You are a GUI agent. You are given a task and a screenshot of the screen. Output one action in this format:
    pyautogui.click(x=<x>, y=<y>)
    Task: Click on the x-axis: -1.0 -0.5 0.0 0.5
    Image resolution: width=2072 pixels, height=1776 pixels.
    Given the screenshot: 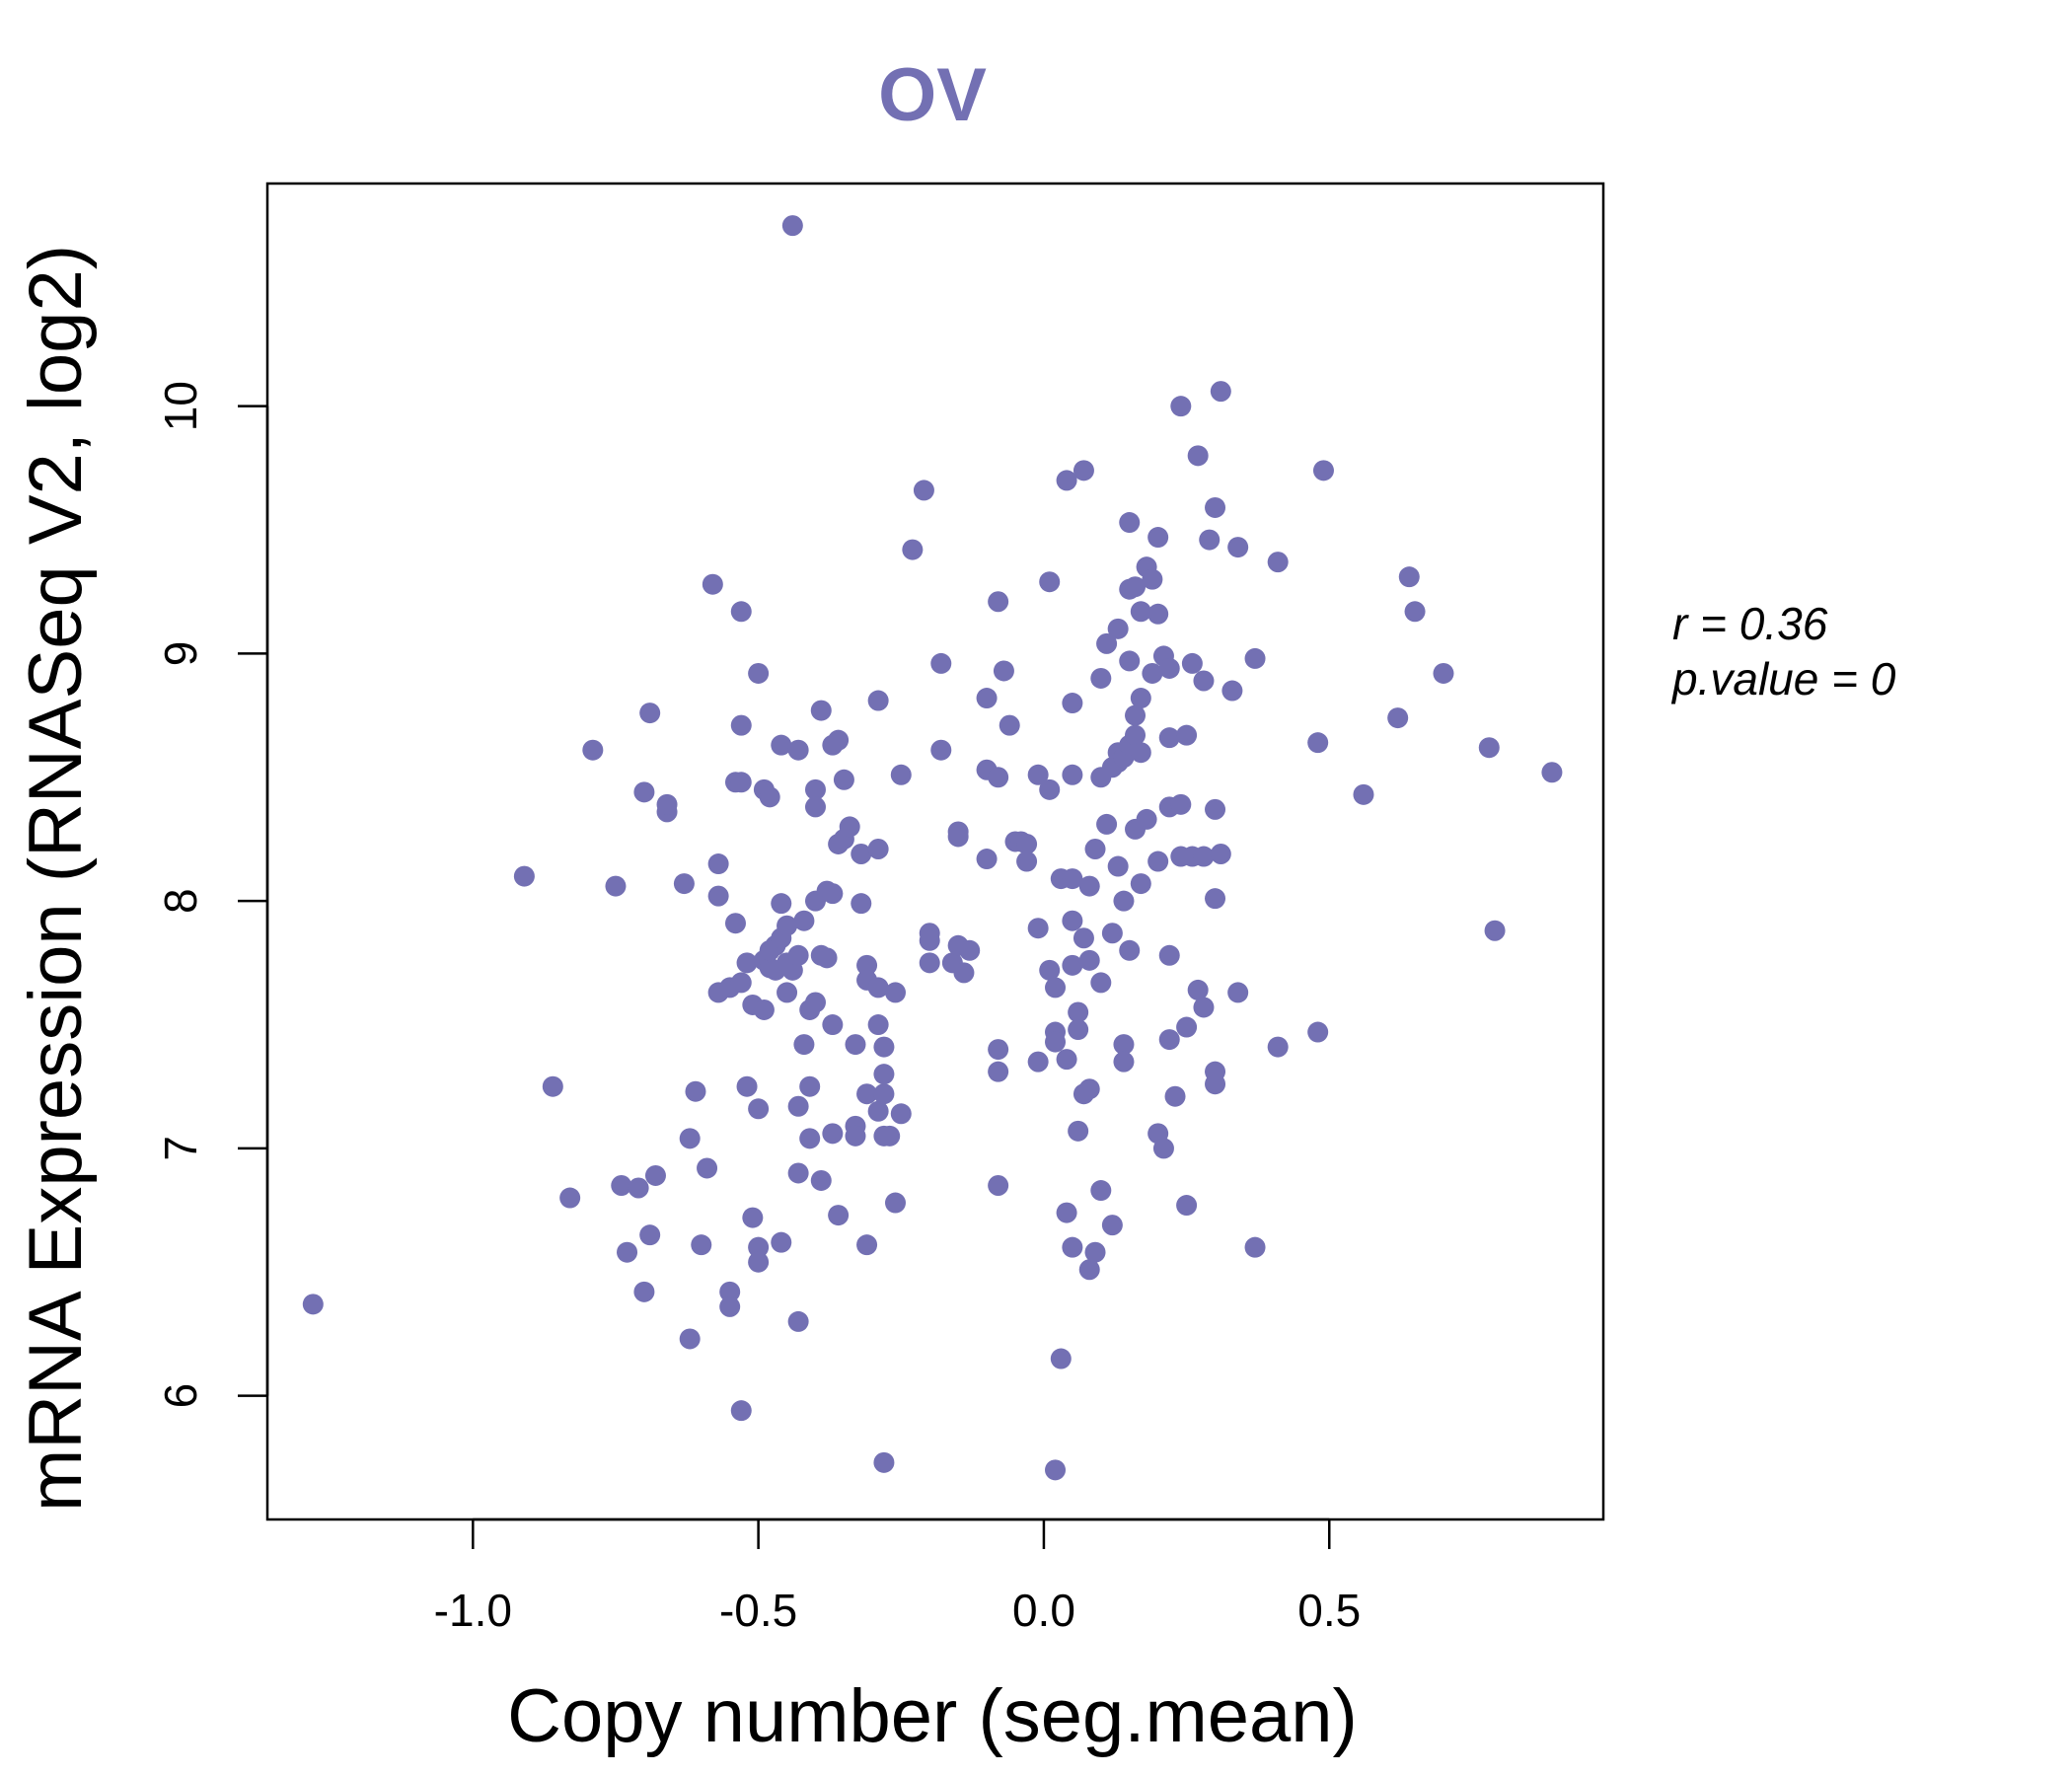 What is the action you would take?
    pyautogui.click(x=898, y=1577)
    